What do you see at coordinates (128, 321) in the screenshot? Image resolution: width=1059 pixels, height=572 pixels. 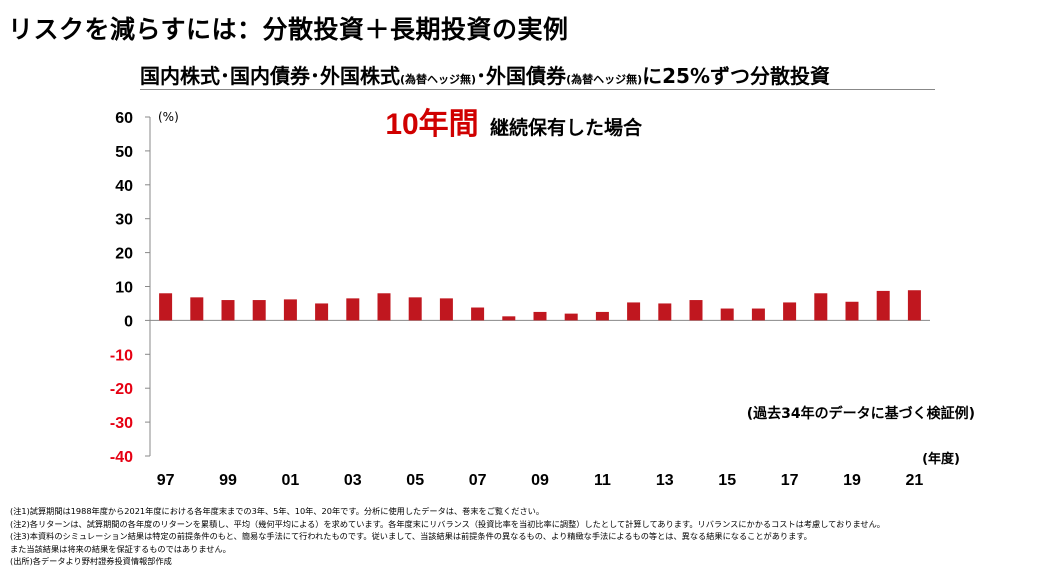 I see `y-tick-label: 0` at bounding box center [128, 321].